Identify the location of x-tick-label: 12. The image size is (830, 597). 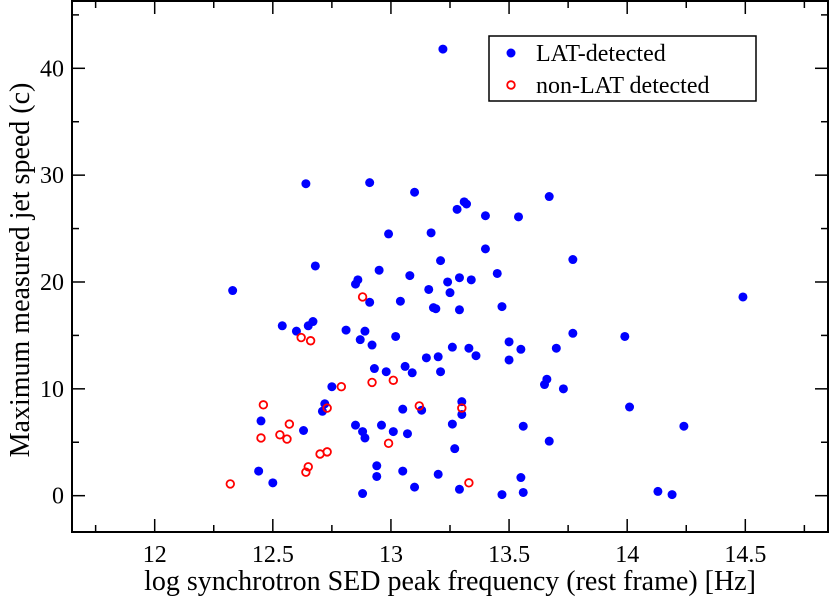
(155, 555).